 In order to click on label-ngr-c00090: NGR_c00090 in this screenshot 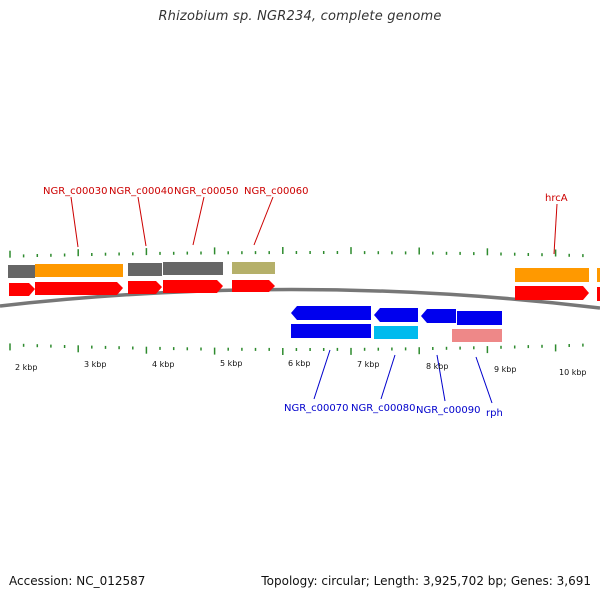, I will do `click(448, 410)`.